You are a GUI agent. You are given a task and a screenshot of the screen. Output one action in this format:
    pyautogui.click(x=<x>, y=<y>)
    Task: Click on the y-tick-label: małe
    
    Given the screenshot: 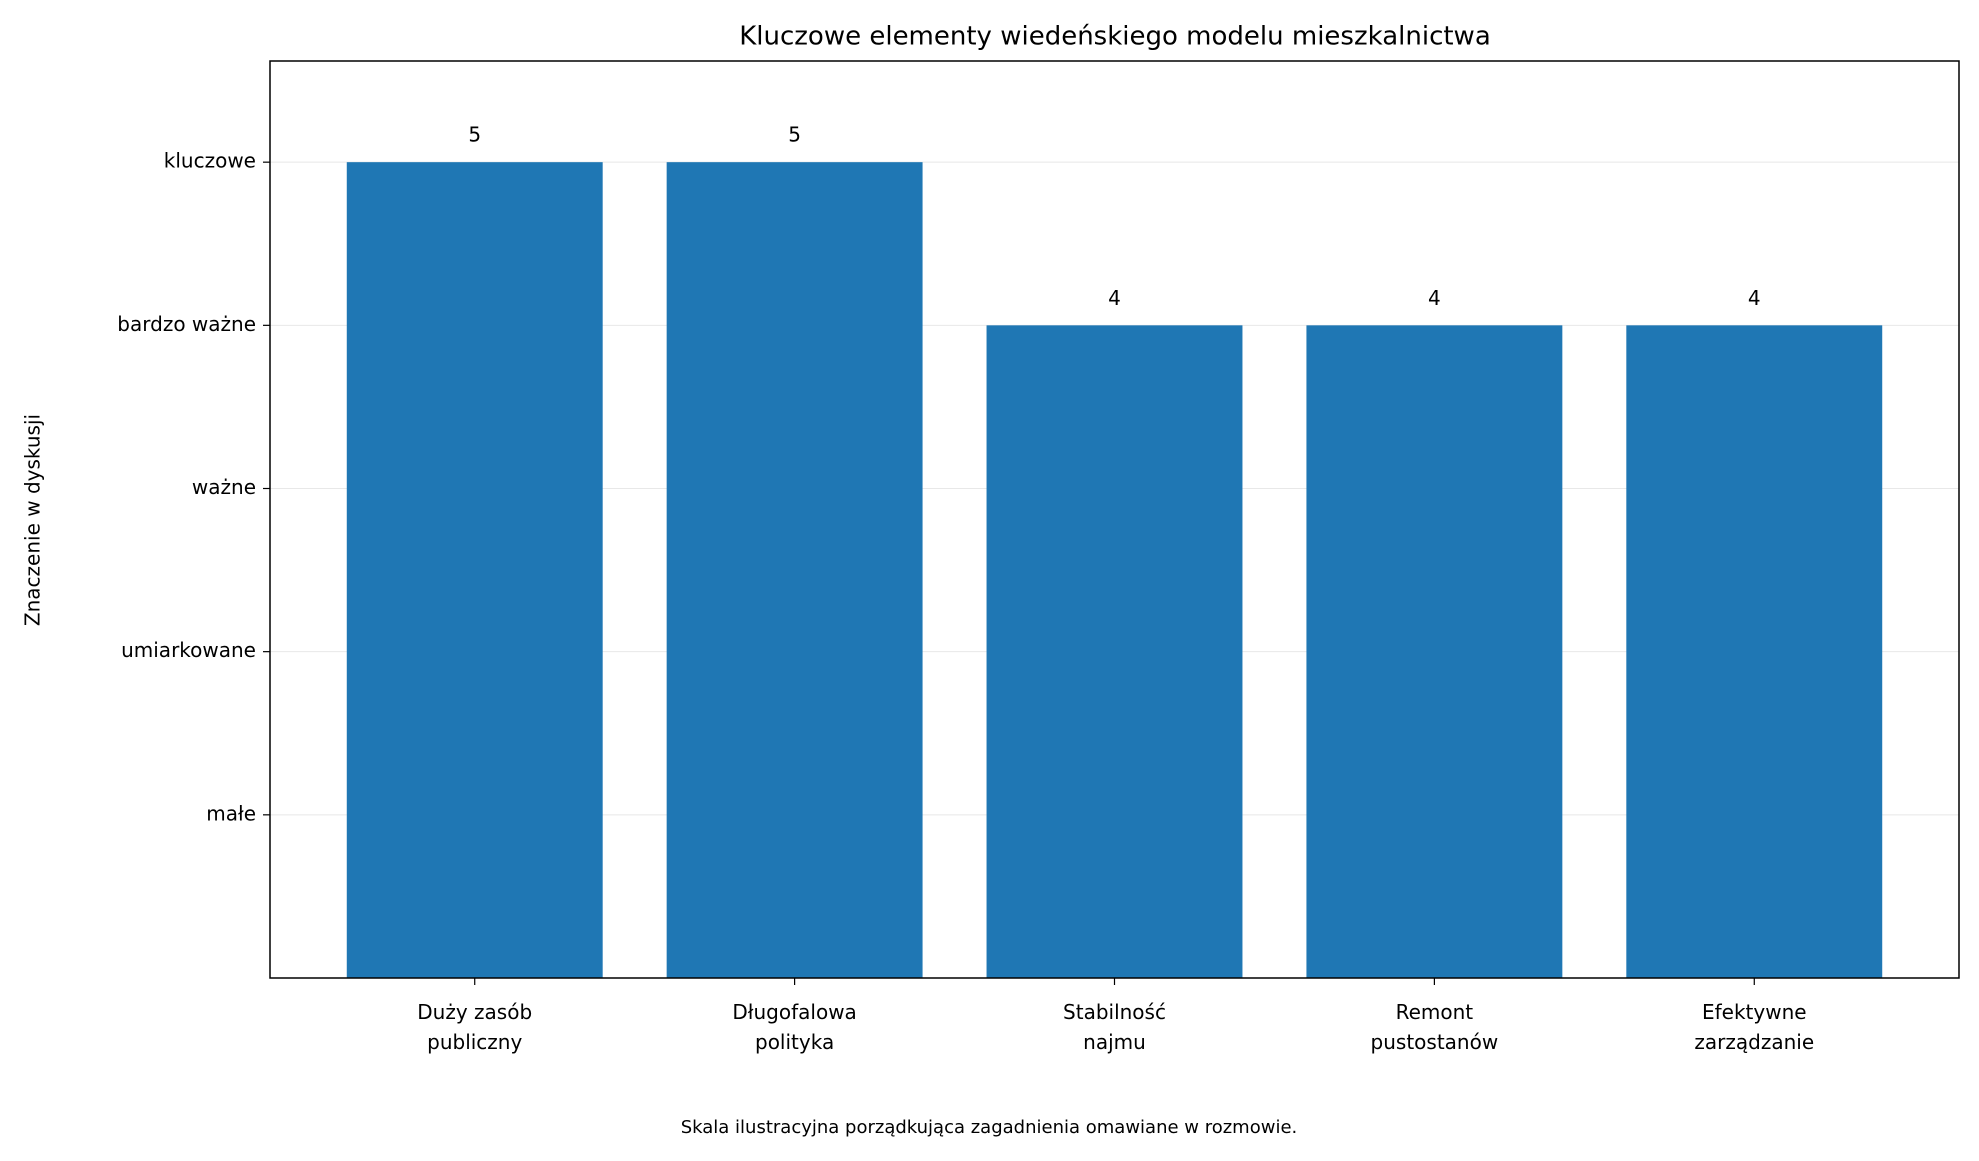 What is the action you would take?
    pyautogui.click(x=231, y=813)
    